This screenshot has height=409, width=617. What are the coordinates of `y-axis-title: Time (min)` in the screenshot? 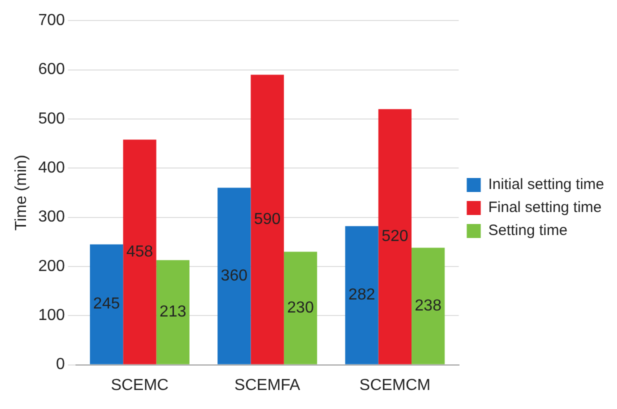 It's located at (21, 192).